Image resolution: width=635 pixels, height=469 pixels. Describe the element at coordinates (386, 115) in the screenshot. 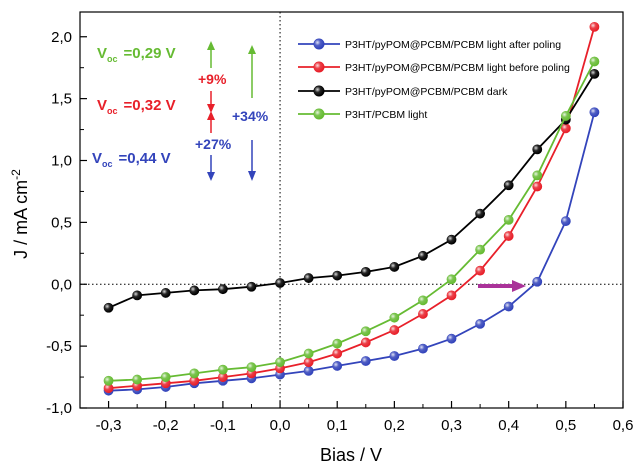

I see `legend-label-p3ht-pcbm: P3HT/PCBM light` at that location.